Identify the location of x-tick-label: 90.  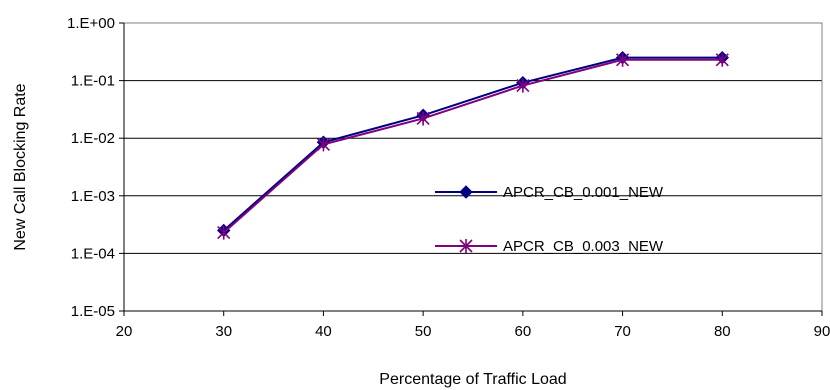
(822, 331).